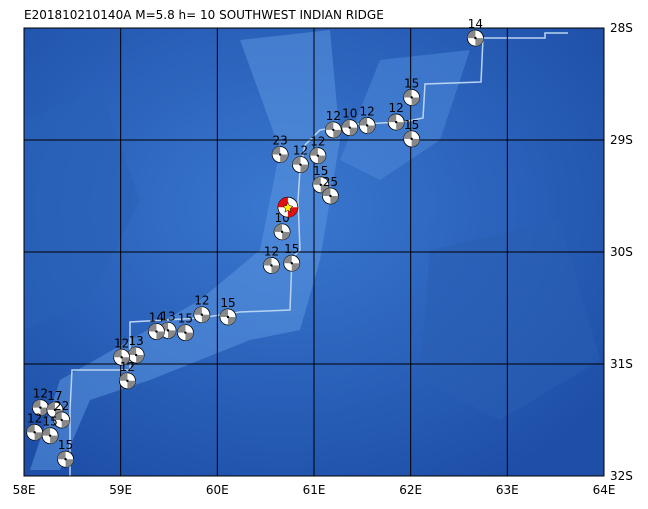 The image size is (648, 509). Describe the element at coordinates (217, 490) in the screenshot. I see `x-tick-label: 60E` at that location.